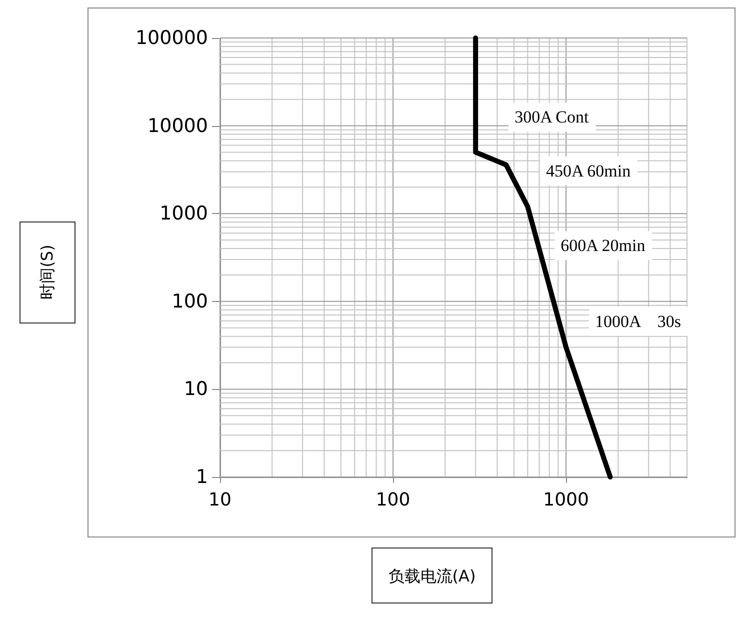 The height and width of the screenshot is (618, 750). I want to click on x-tick-label: 1000, so click(566, 500).